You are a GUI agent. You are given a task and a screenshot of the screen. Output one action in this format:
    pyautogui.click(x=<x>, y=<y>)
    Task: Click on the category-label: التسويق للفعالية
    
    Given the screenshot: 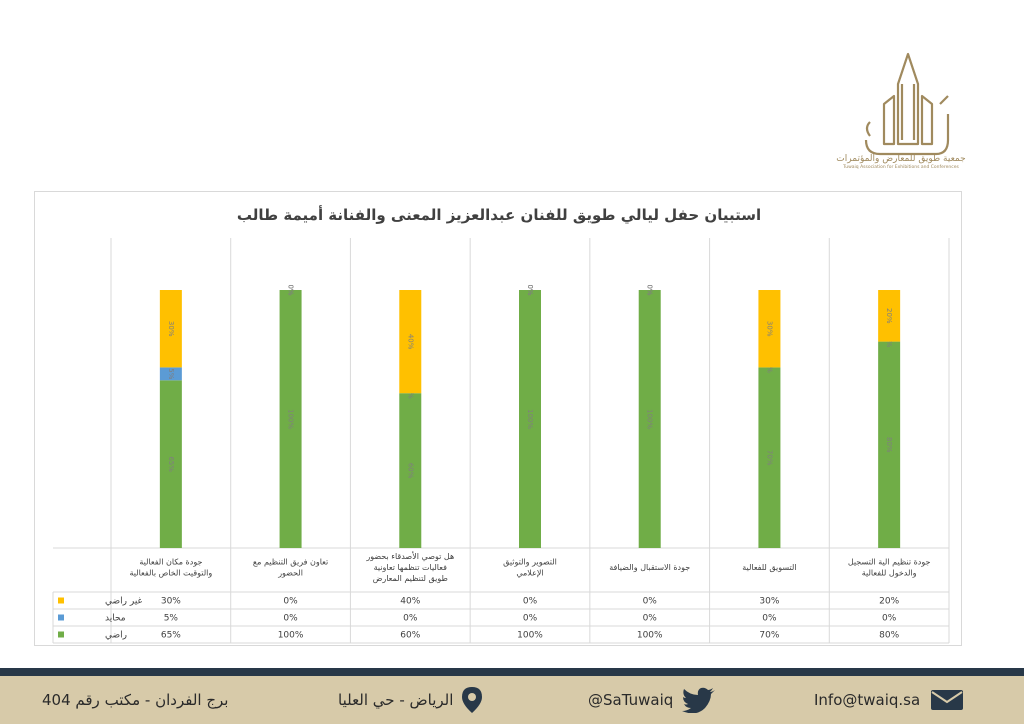 What is the action you would take?
    pyautogui.click(x=769, y=567)
    